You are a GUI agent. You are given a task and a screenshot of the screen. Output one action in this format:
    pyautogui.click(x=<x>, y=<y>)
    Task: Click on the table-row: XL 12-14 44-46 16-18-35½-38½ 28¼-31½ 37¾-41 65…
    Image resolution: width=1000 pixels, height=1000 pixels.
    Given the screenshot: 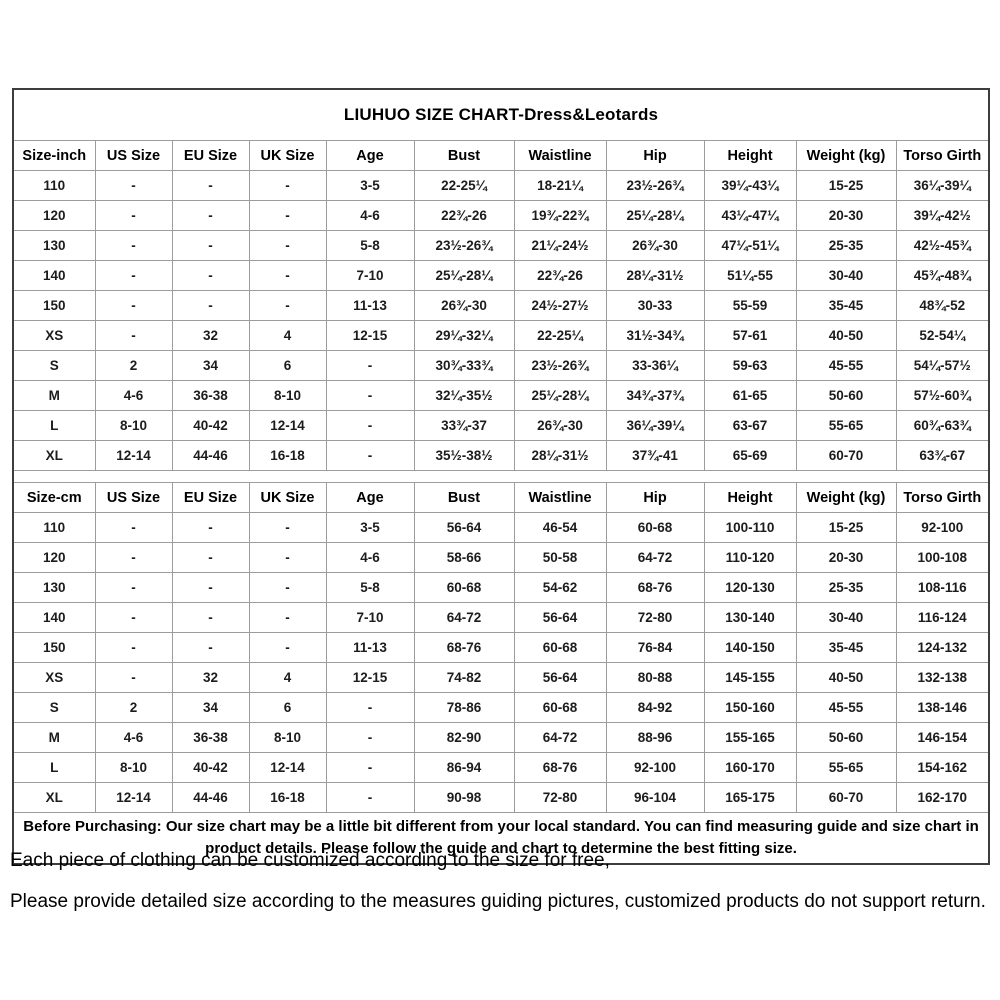 What is the action you would take?
    pyautogui.click(x=501, y=455)
    